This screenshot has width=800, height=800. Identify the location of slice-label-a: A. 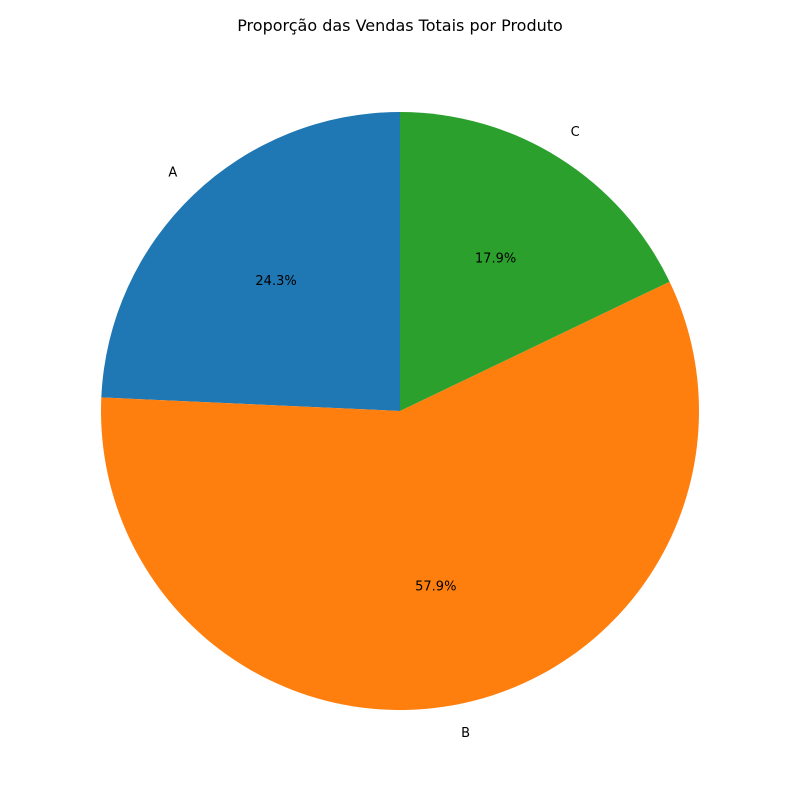
(172, 173).